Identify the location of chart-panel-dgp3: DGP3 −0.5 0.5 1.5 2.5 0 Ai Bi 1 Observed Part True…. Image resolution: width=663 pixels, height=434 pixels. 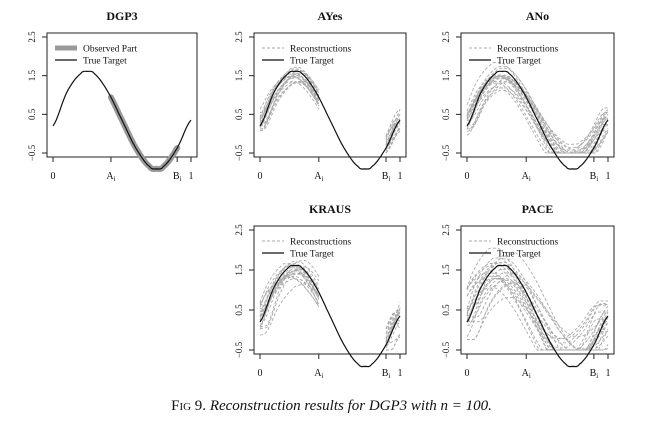
(112, 96).